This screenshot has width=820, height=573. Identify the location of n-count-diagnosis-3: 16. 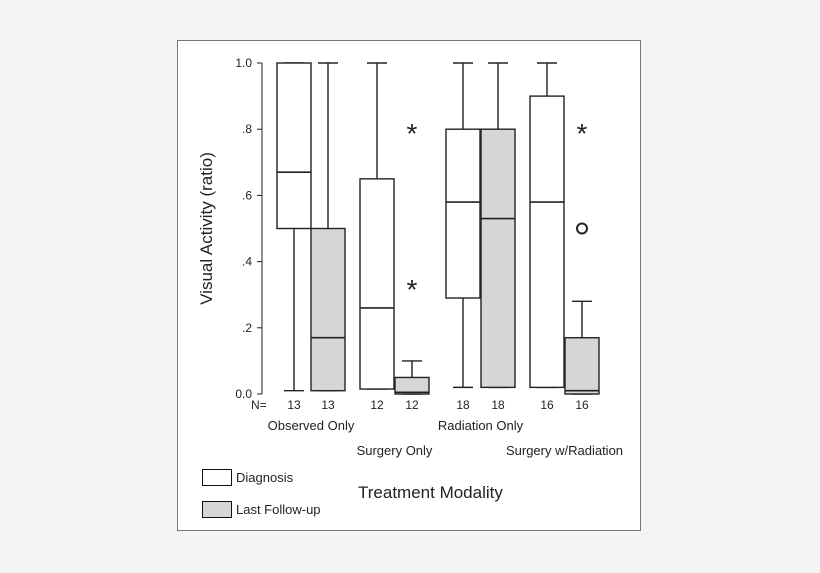
(547, 405).